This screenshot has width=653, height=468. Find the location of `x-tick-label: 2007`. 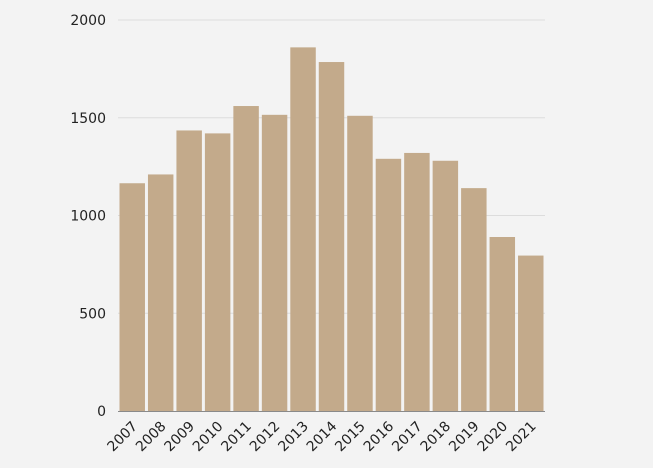

x-tick-label: 2007 is located at coordinates (123, 437).